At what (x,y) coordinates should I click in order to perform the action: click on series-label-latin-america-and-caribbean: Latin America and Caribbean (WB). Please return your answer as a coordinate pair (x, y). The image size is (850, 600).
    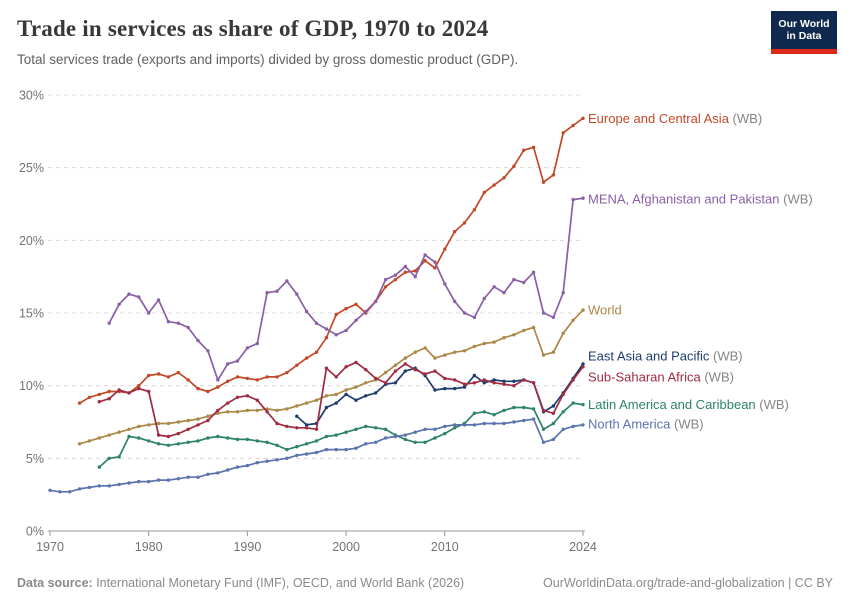
    Looking at the image, I should click on (688, 404).